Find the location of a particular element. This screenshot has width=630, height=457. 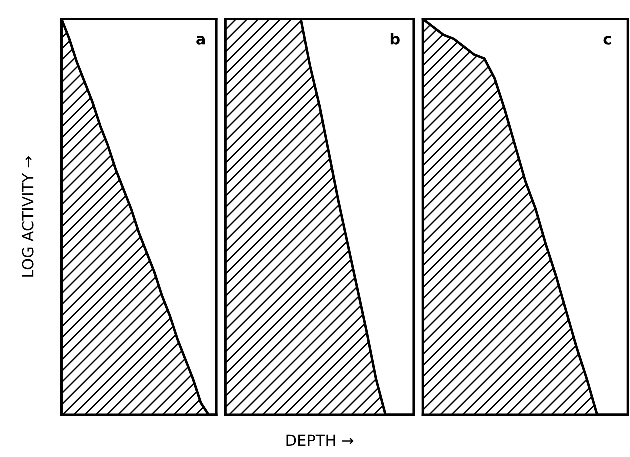

text: b is located at coordinates (395, 39).